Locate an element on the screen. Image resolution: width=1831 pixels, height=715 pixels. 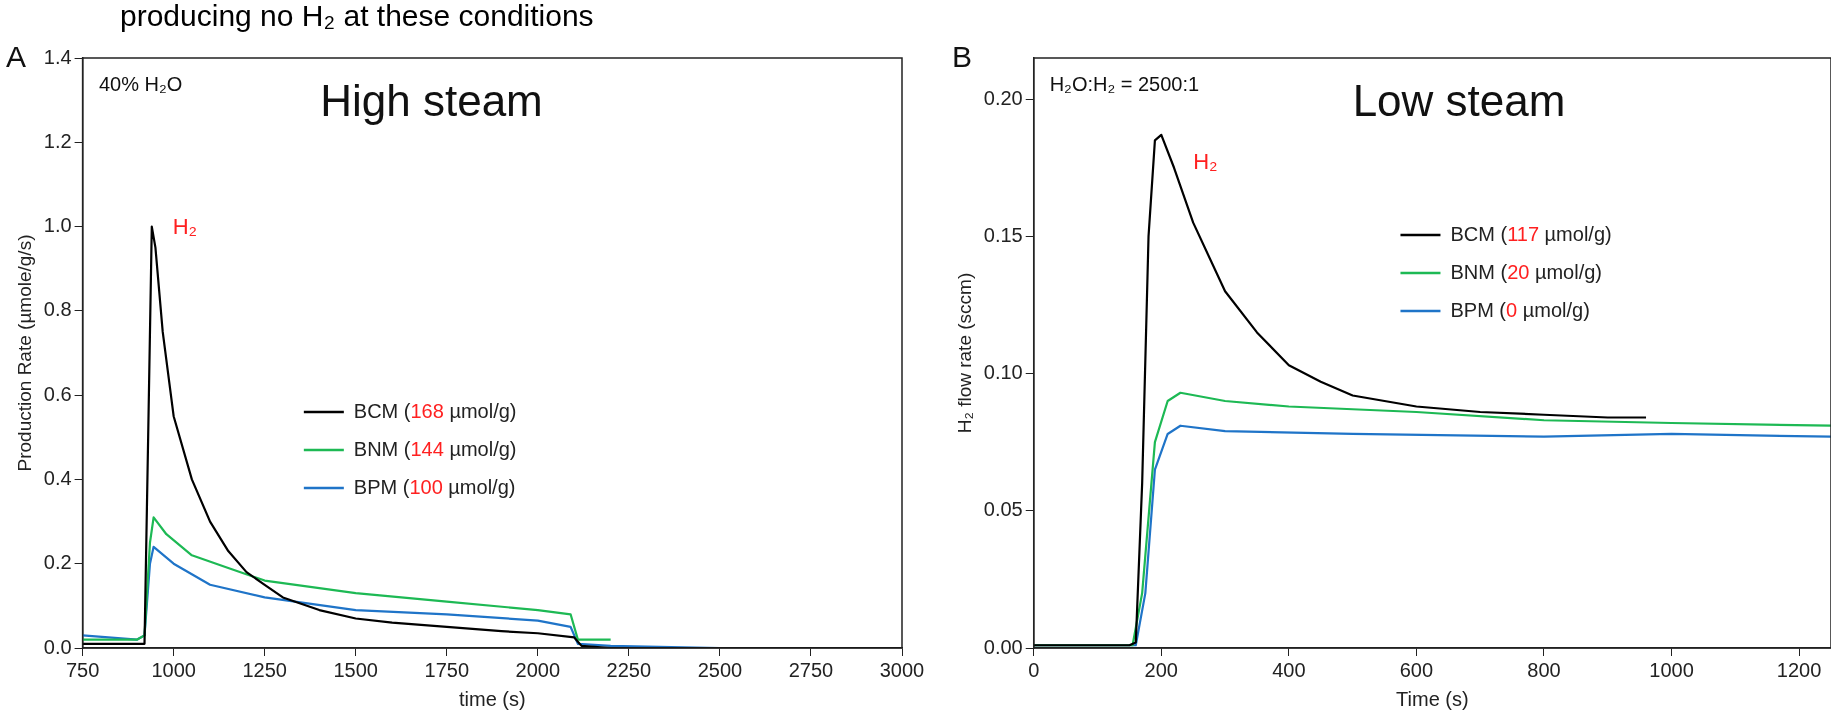
annotation: Low steam is located at coordinates (1459, 100).